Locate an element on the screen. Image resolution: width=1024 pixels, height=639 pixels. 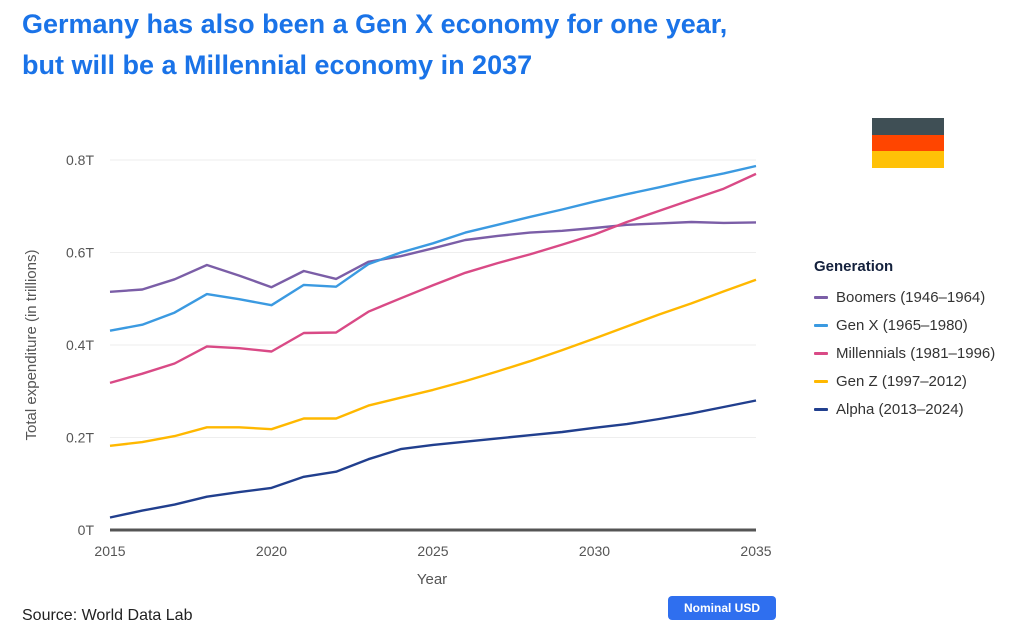
legend-label: Boomers (1946–1964) is located at coordinates (911, 297).